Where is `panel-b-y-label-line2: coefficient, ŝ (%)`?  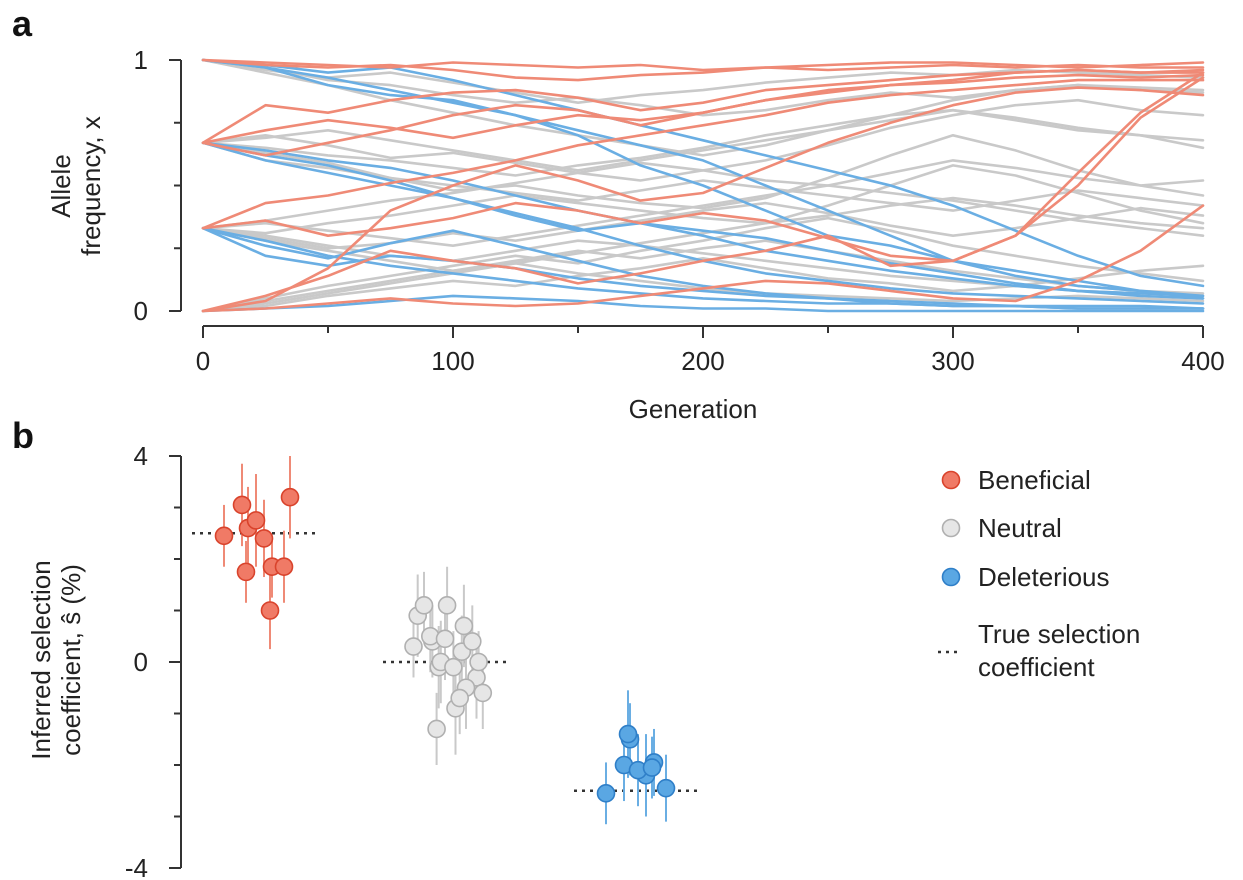 panel-b-y-label-line2: coefficient, ŝ (%) is located at coordinates (71, 660).